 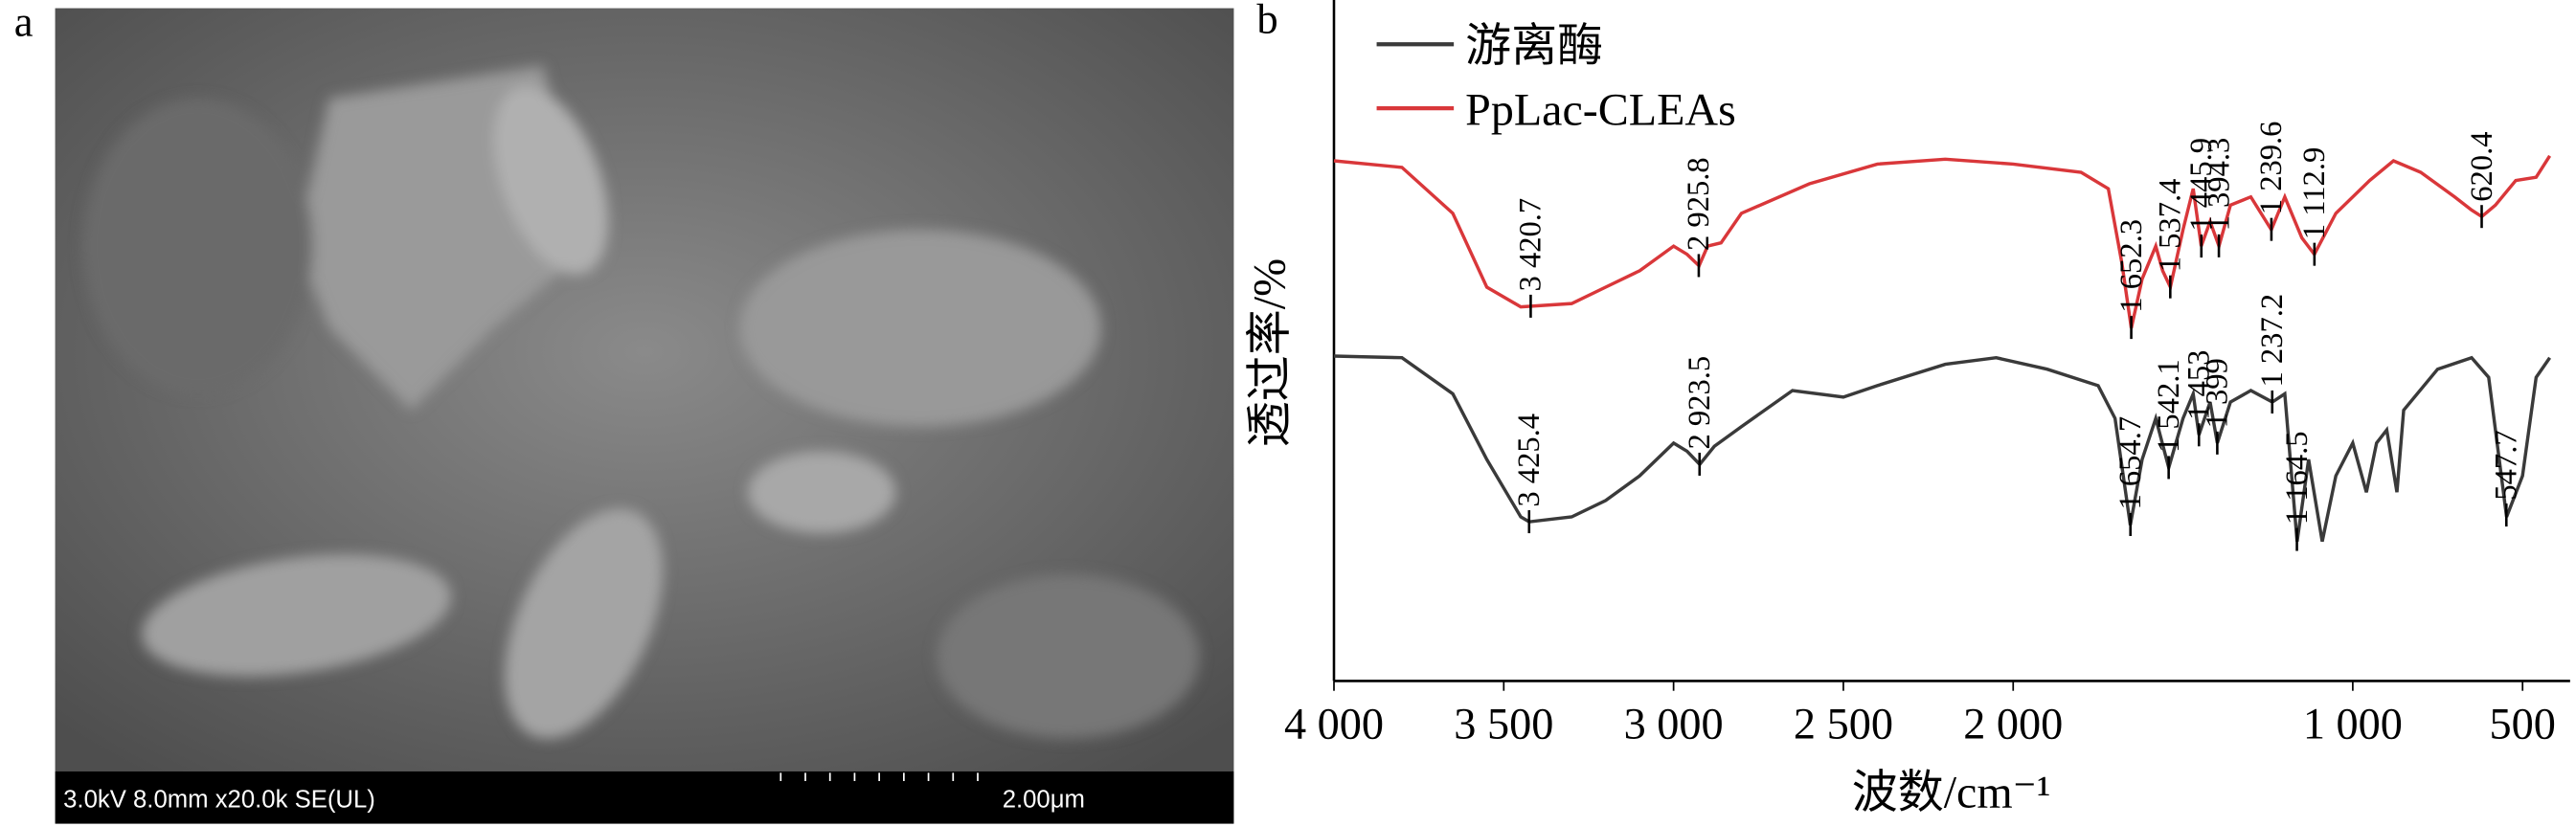 What do you see at coordinates (2297, 478) in the screenshot?
I see `peak-label: 1 164.5` at bounding box center [2297, 478].